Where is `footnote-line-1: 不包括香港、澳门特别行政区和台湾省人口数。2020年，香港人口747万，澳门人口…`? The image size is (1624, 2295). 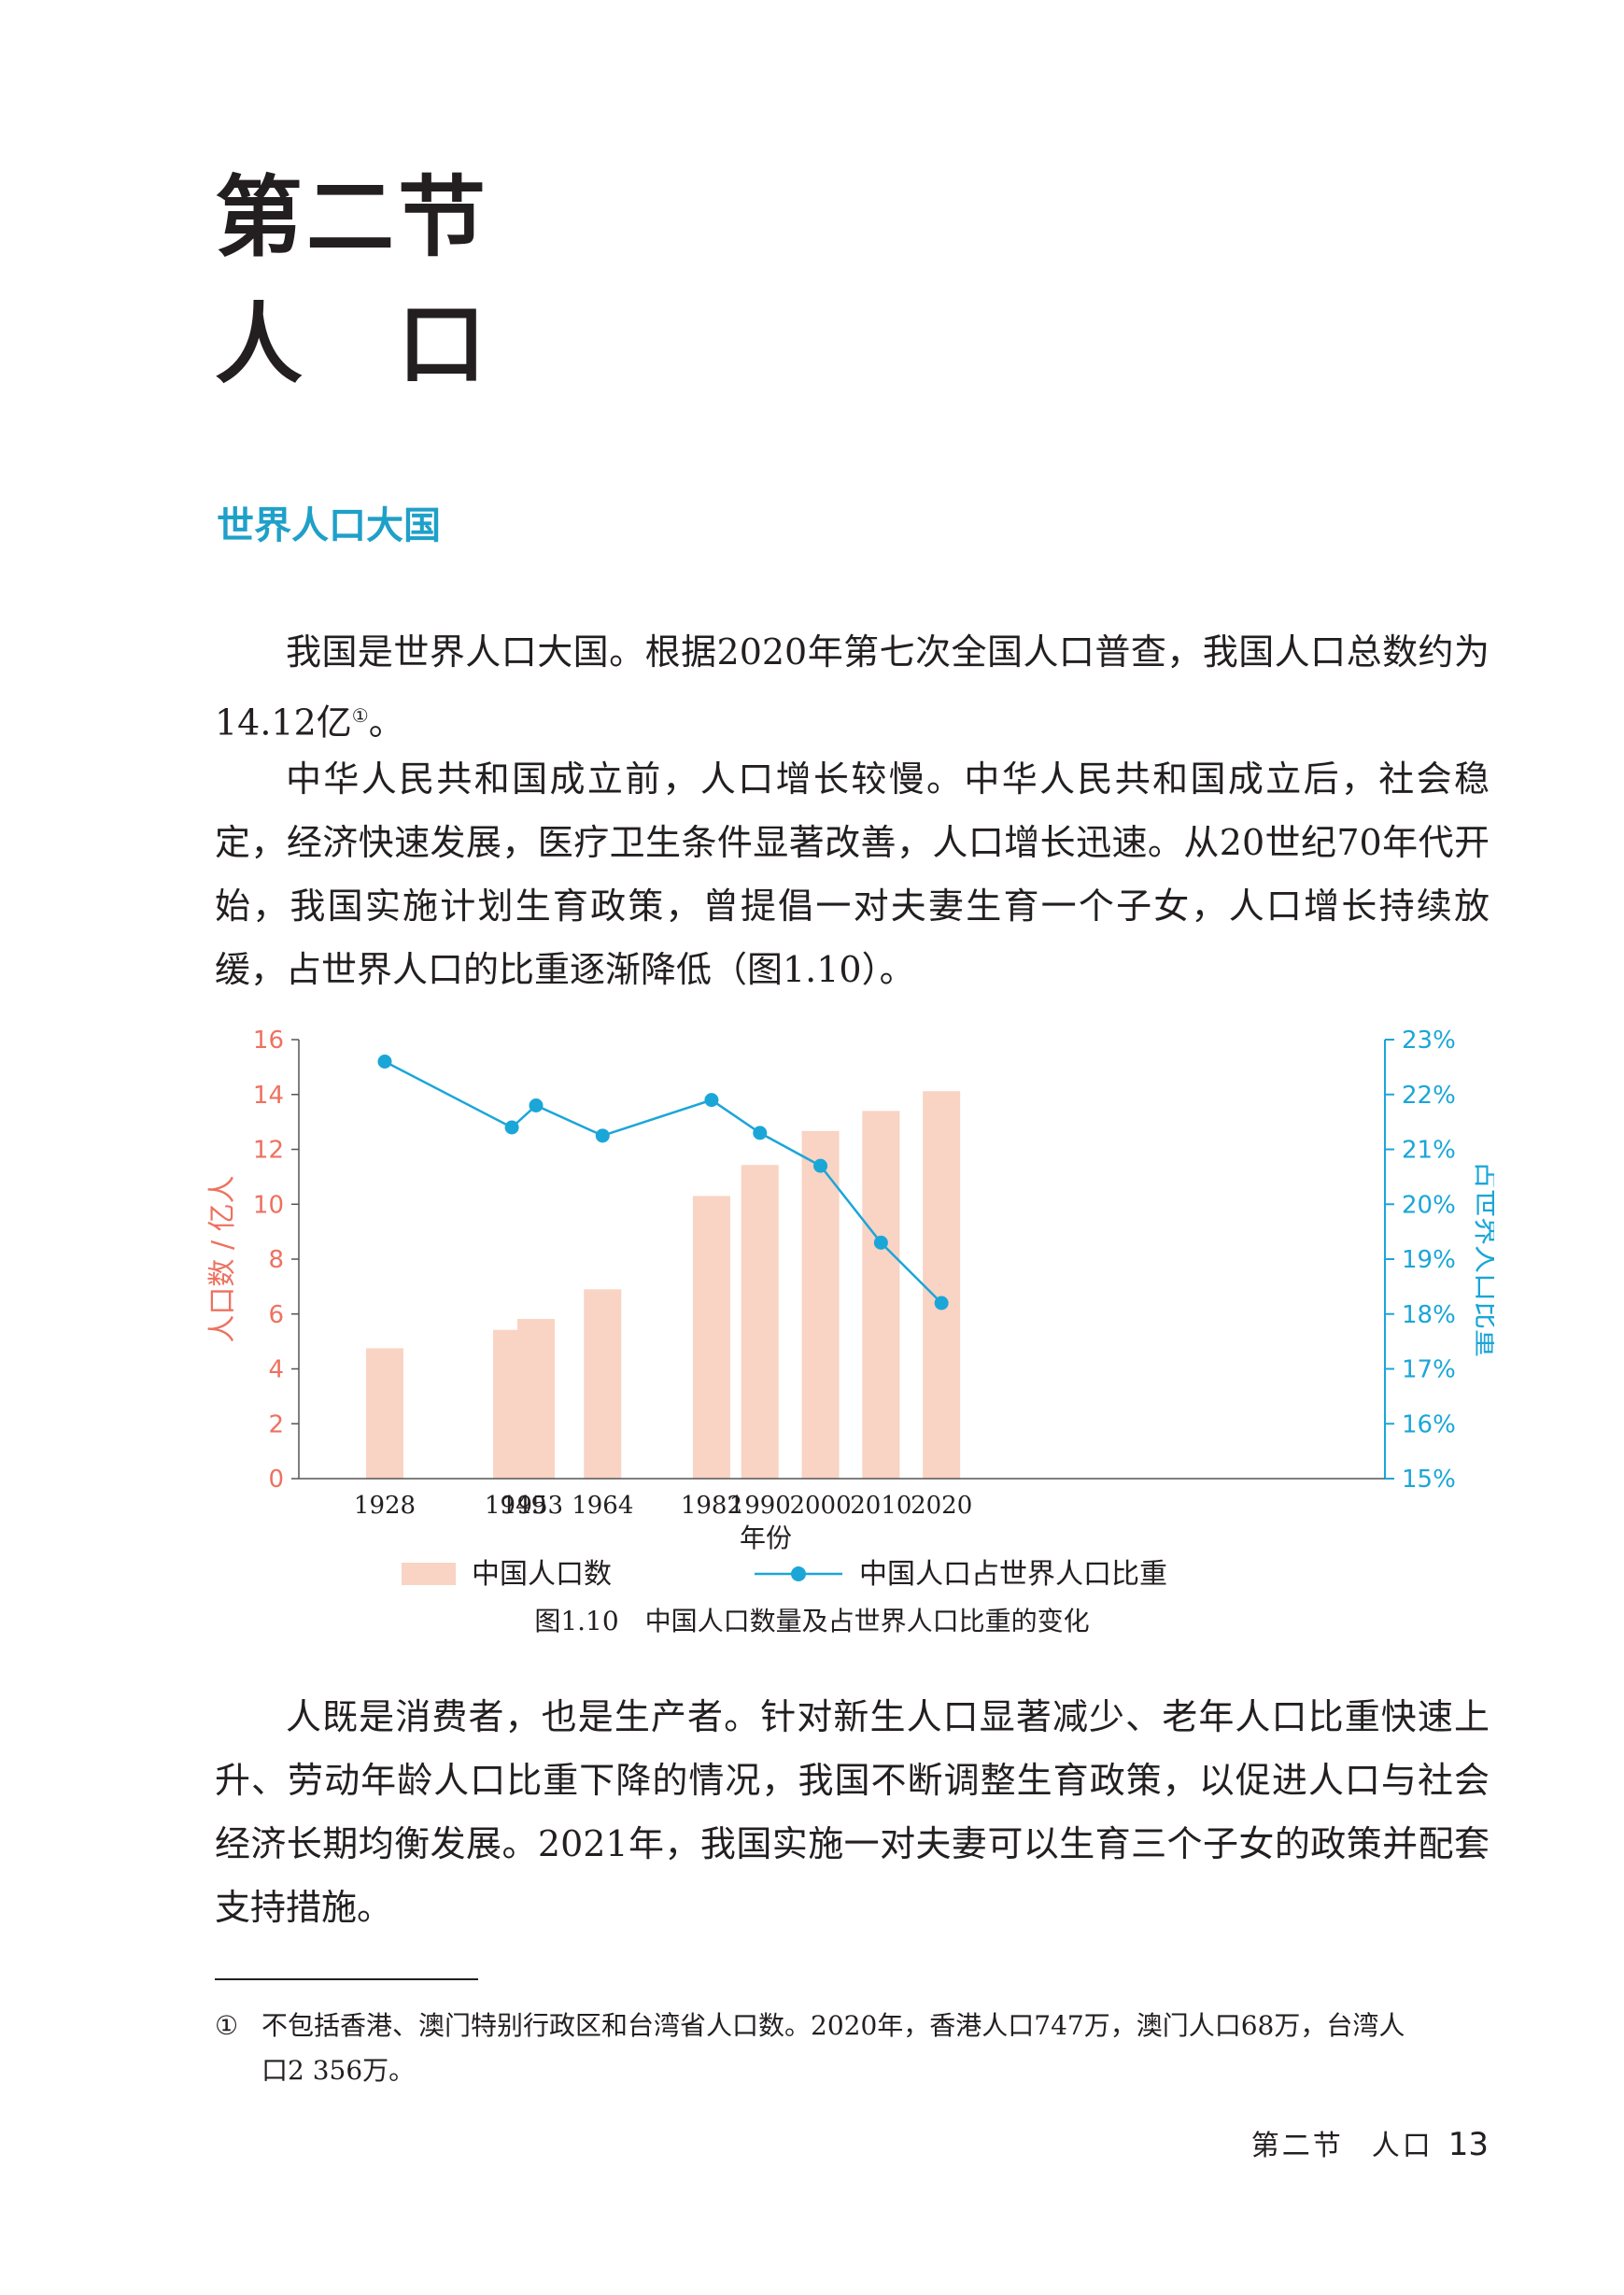
footnote-line-1: 不包括香港、澳门特别行政区和台湾省人口数。2020年，香港人口747万，澳门人口… is located at coordinates (833, 2025).